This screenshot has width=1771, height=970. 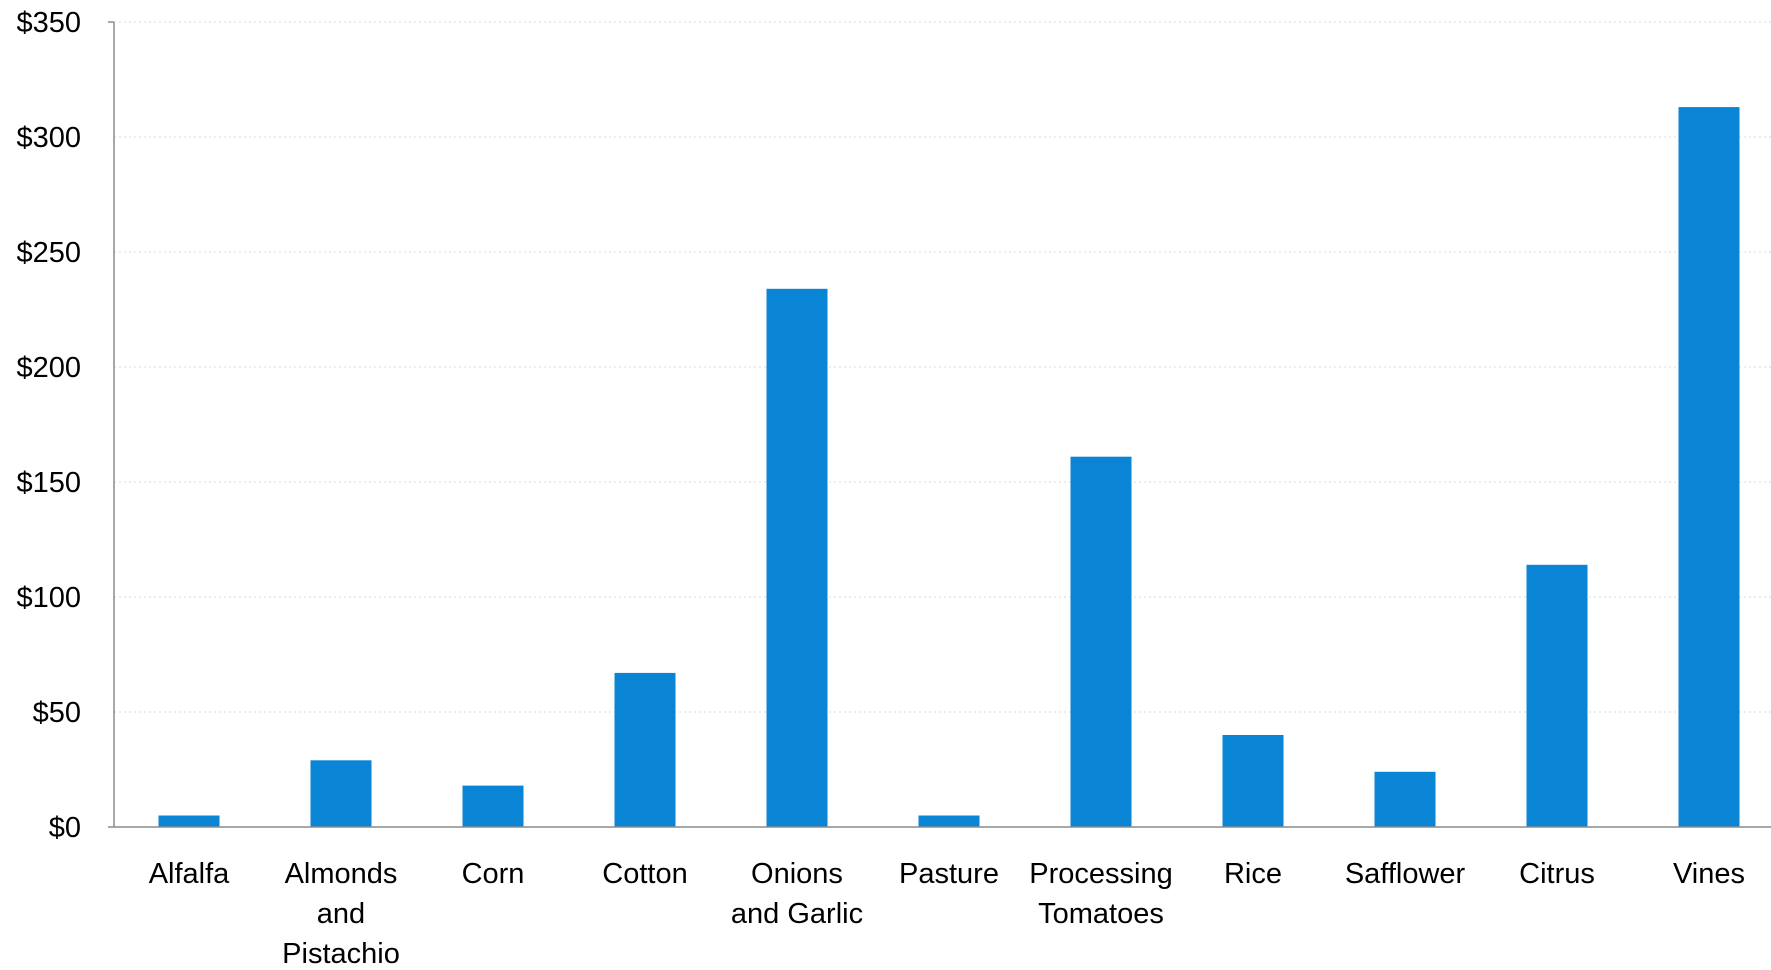 I want to click on y-tick-label: $250, so click(x=48, y=253).